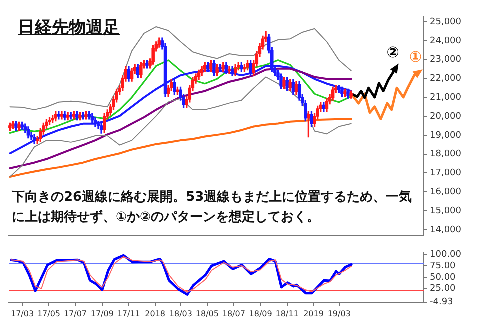 The height and width of the screenshot is (324, 480). What do you see at coordinates (415, 57) in the screenshot?
I see `series-label: ①` at bounding box center [415, 57].